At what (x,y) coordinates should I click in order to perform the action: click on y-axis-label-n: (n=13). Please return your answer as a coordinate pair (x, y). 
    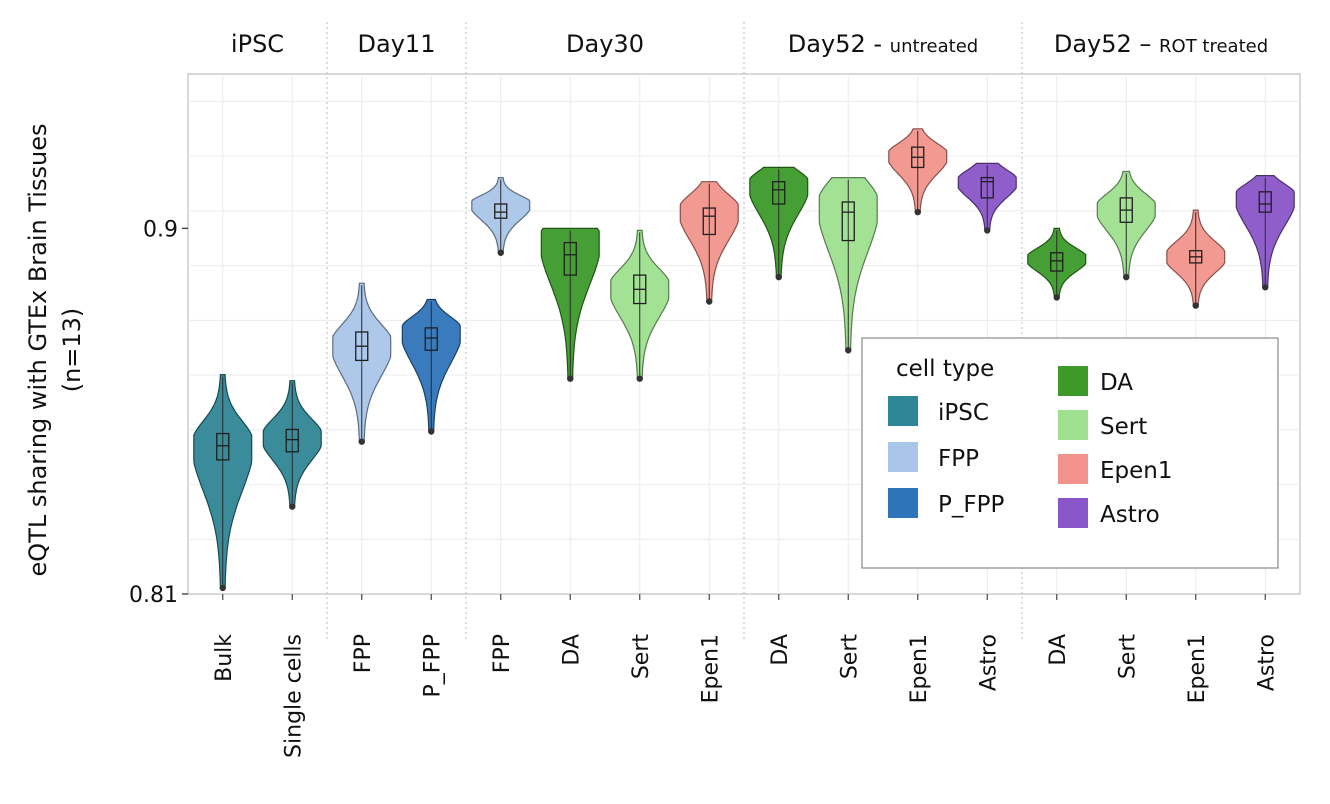
    Looking at the image, I should click on (72, 350).